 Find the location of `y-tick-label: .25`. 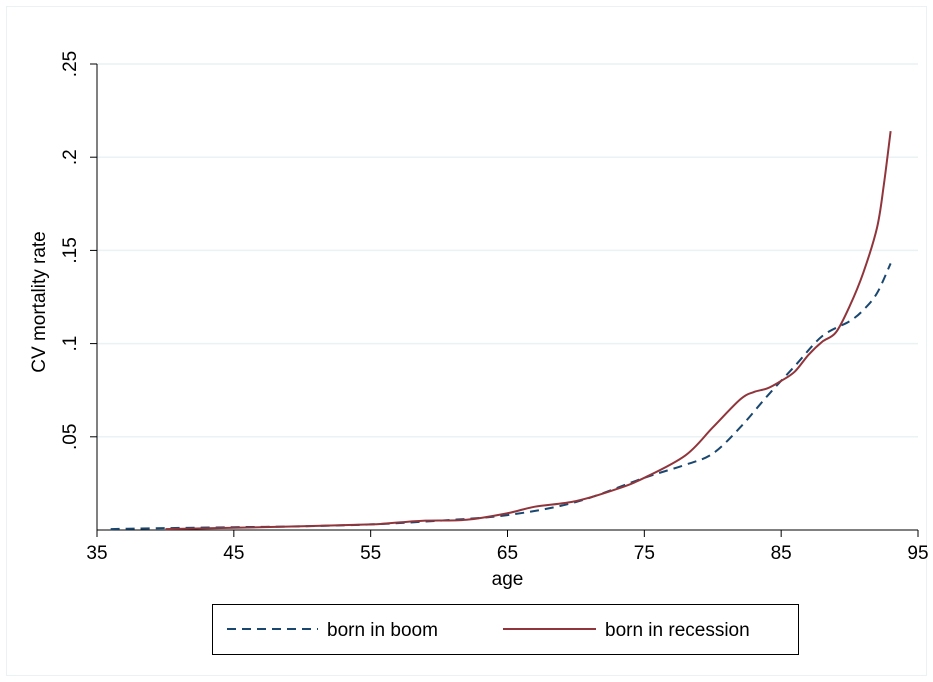

y-tick-label: .25 is located at coordinates (70, 64).